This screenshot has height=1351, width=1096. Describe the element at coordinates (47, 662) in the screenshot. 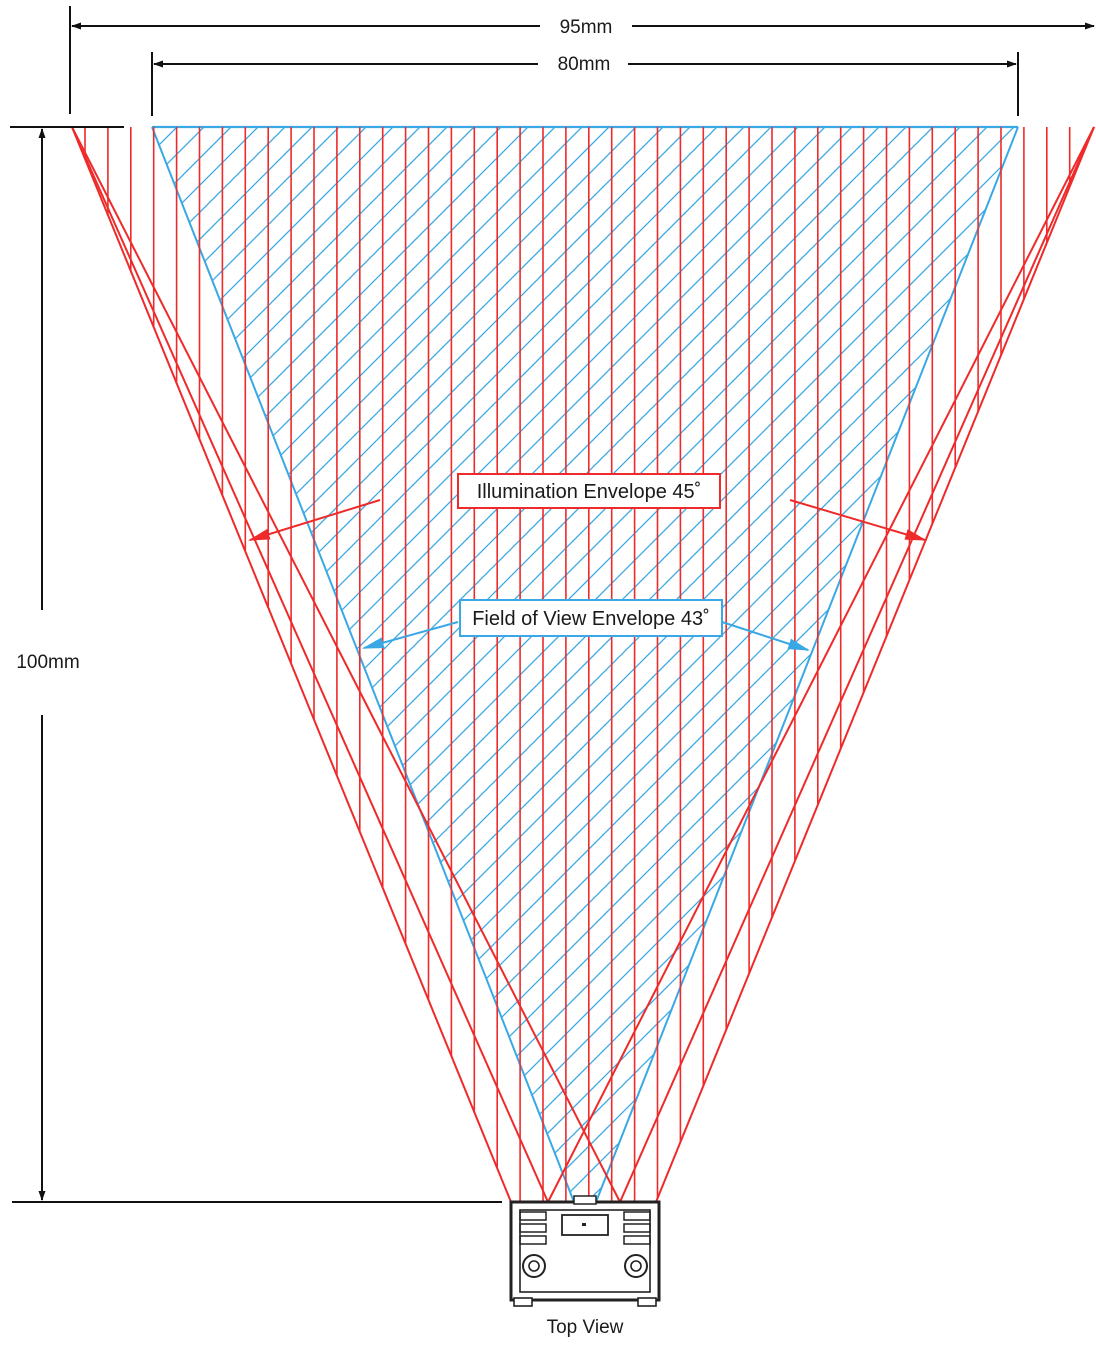

I see `dim-100-label: 100mm` at that location.